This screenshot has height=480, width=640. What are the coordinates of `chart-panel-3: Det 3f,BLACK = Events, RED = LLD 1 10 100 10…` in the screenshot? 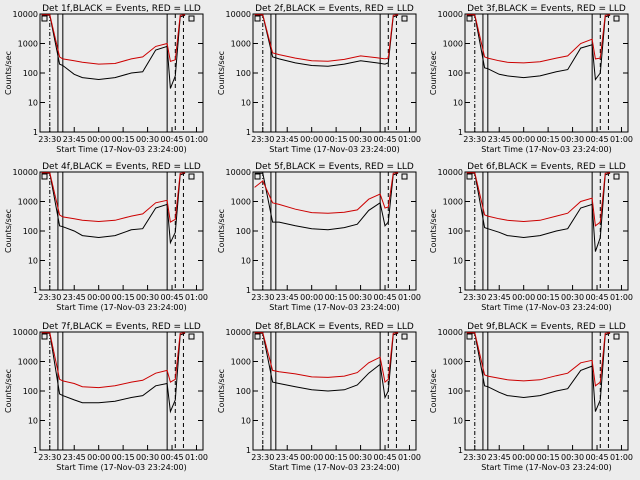 It's located at (531, 79).